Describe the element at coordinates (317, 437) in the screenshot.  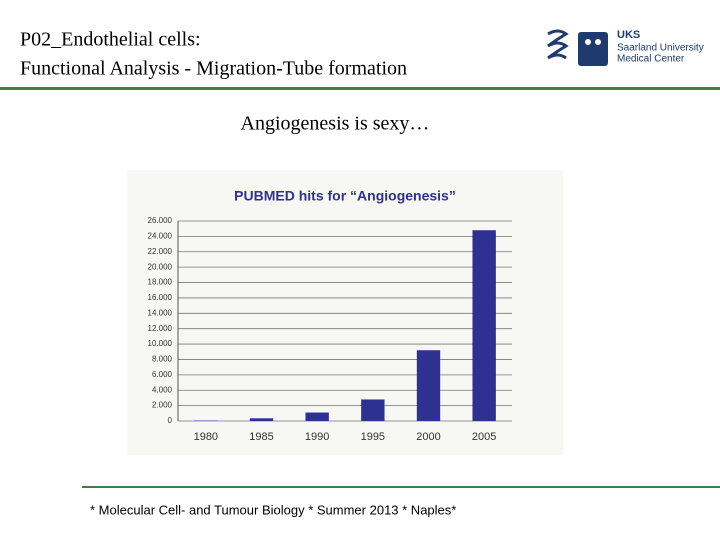
I see `x-tick-label: 1990` at that location.